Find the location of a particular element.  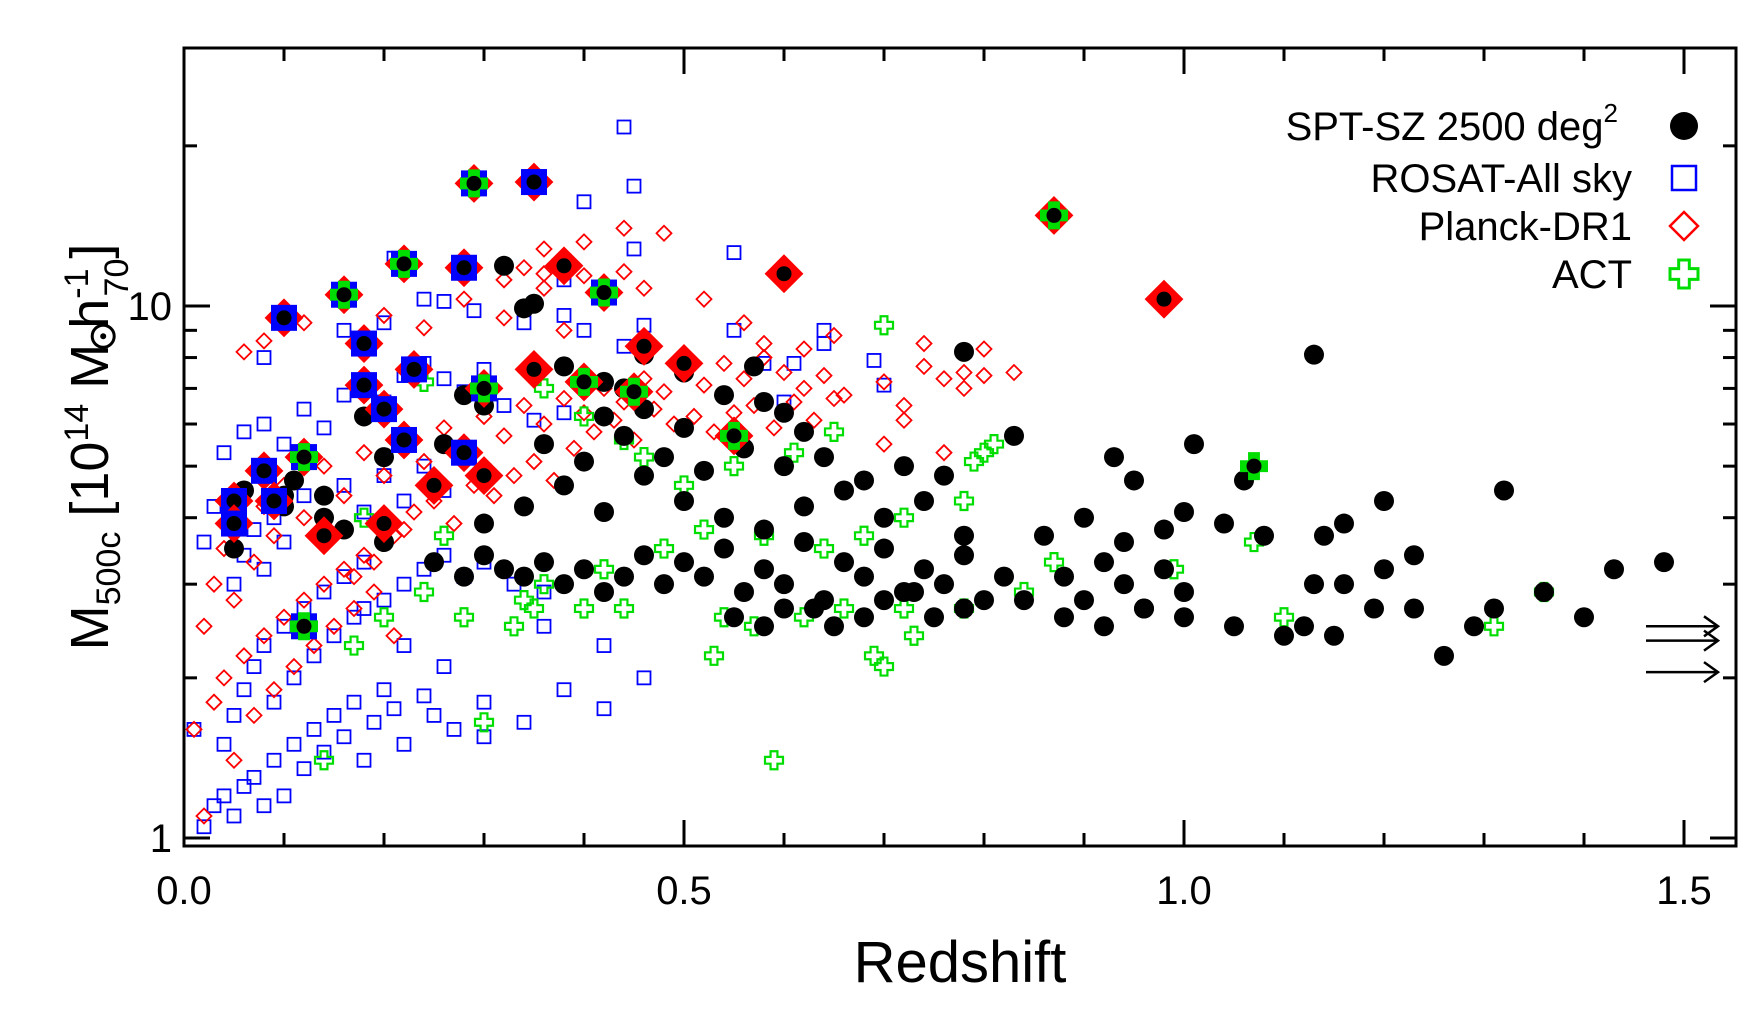

y-axis-label: M500c [1014 M h-170] is located at coordinates (97, 447).